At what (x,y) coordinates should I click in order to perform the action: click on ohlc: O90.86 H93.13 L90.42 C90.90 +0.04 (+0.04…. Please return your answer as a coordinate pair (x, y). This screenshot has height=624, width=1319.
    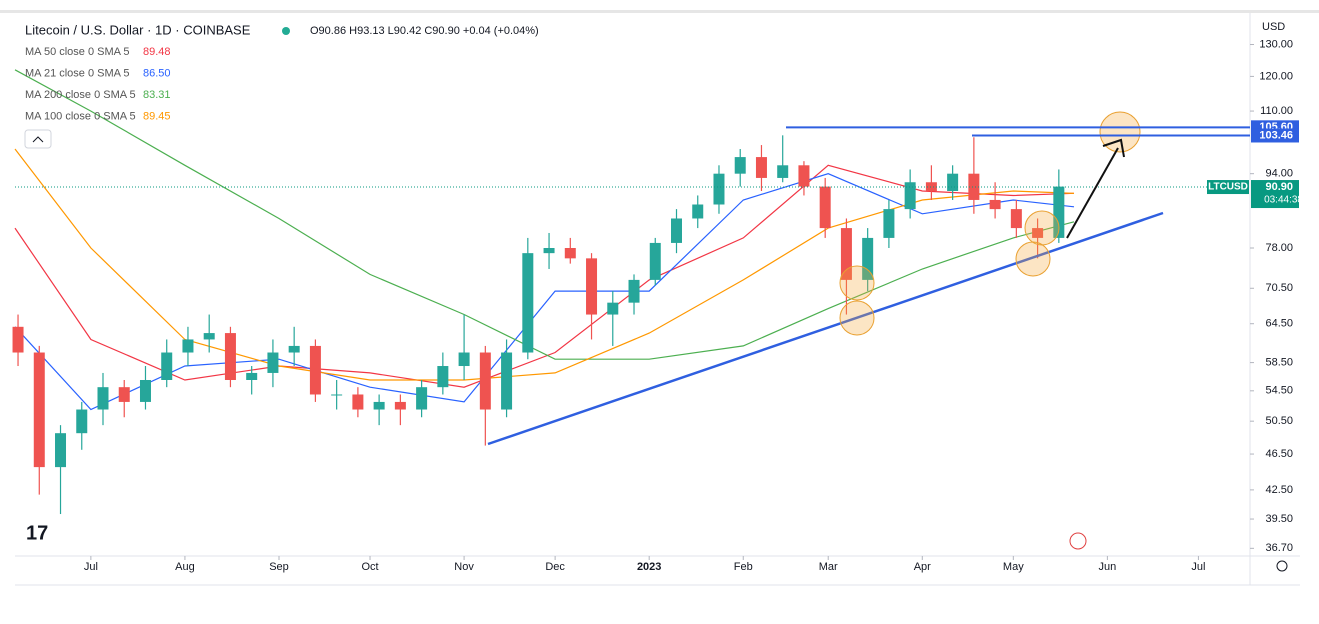
    Looking at the image, I should click on (424, 31).